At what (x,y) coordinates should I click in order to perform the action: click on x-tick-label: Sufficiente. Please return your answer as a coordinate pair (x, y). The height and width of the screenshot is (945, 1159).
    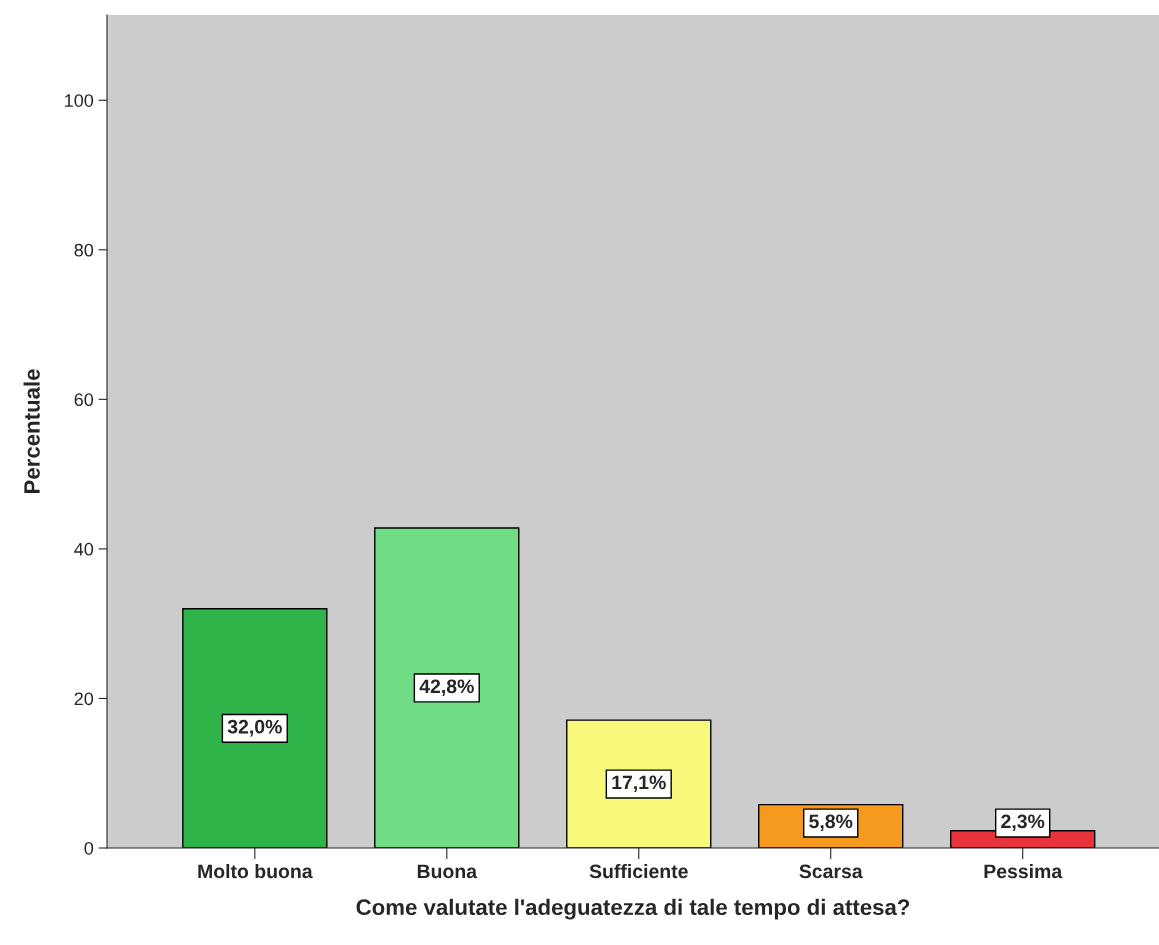
    Looking at the image, I should click on (638, 871).